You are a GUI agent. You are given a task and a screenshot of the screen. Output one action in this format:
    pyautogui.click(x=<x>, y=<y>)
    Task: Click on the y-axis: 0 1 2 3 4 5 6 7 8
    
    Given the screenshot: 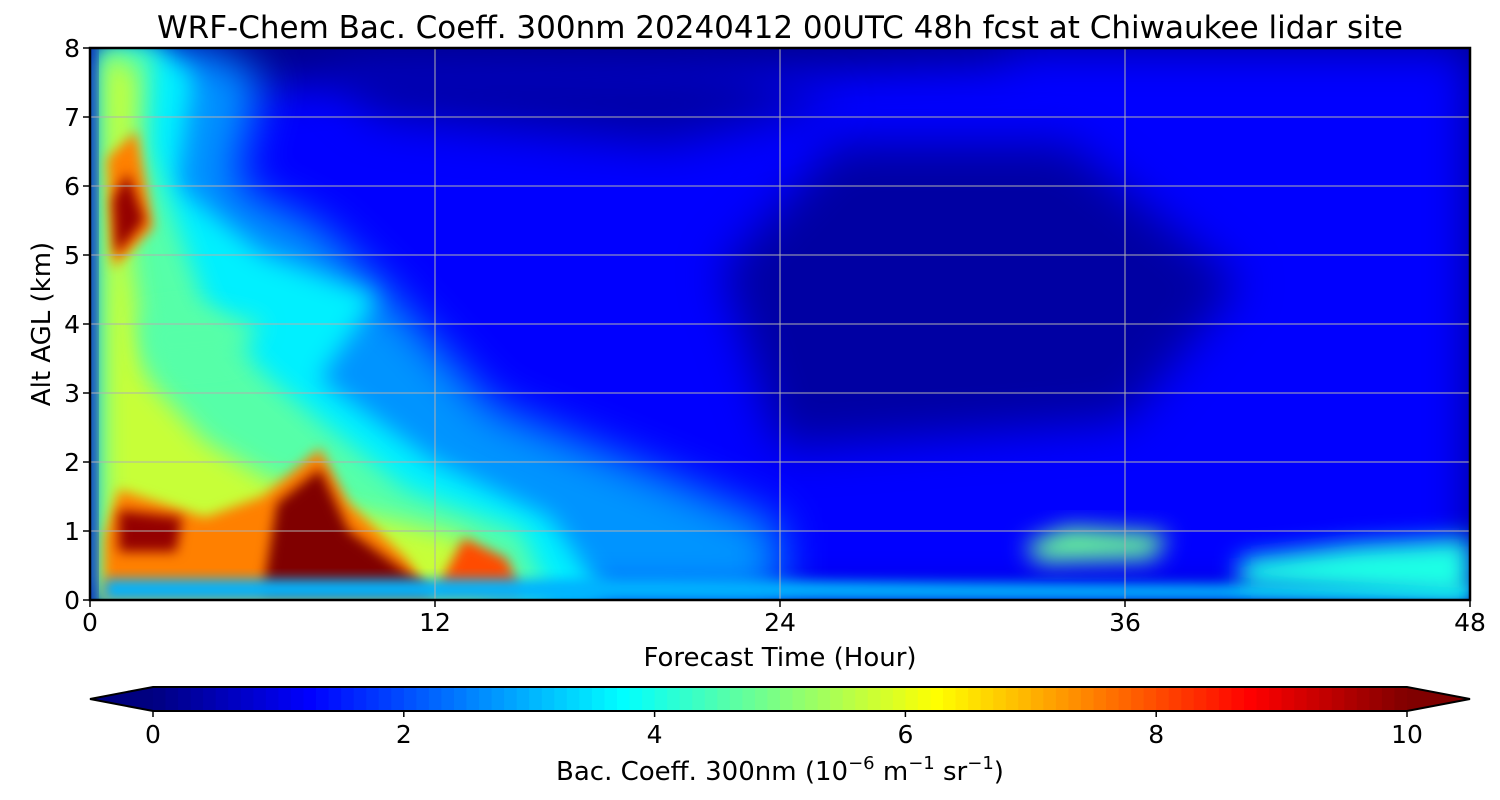 What is the action you would take?
    pyautogui.click(x=77, y=324)
    